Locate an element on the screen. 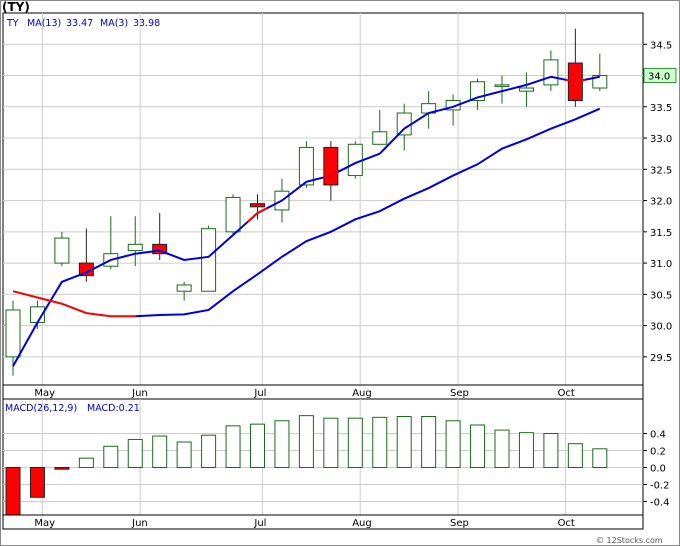 This screenshot has width=680, height=546. price-y-tick-label: 30.5 is located at coordinates (661, 295).